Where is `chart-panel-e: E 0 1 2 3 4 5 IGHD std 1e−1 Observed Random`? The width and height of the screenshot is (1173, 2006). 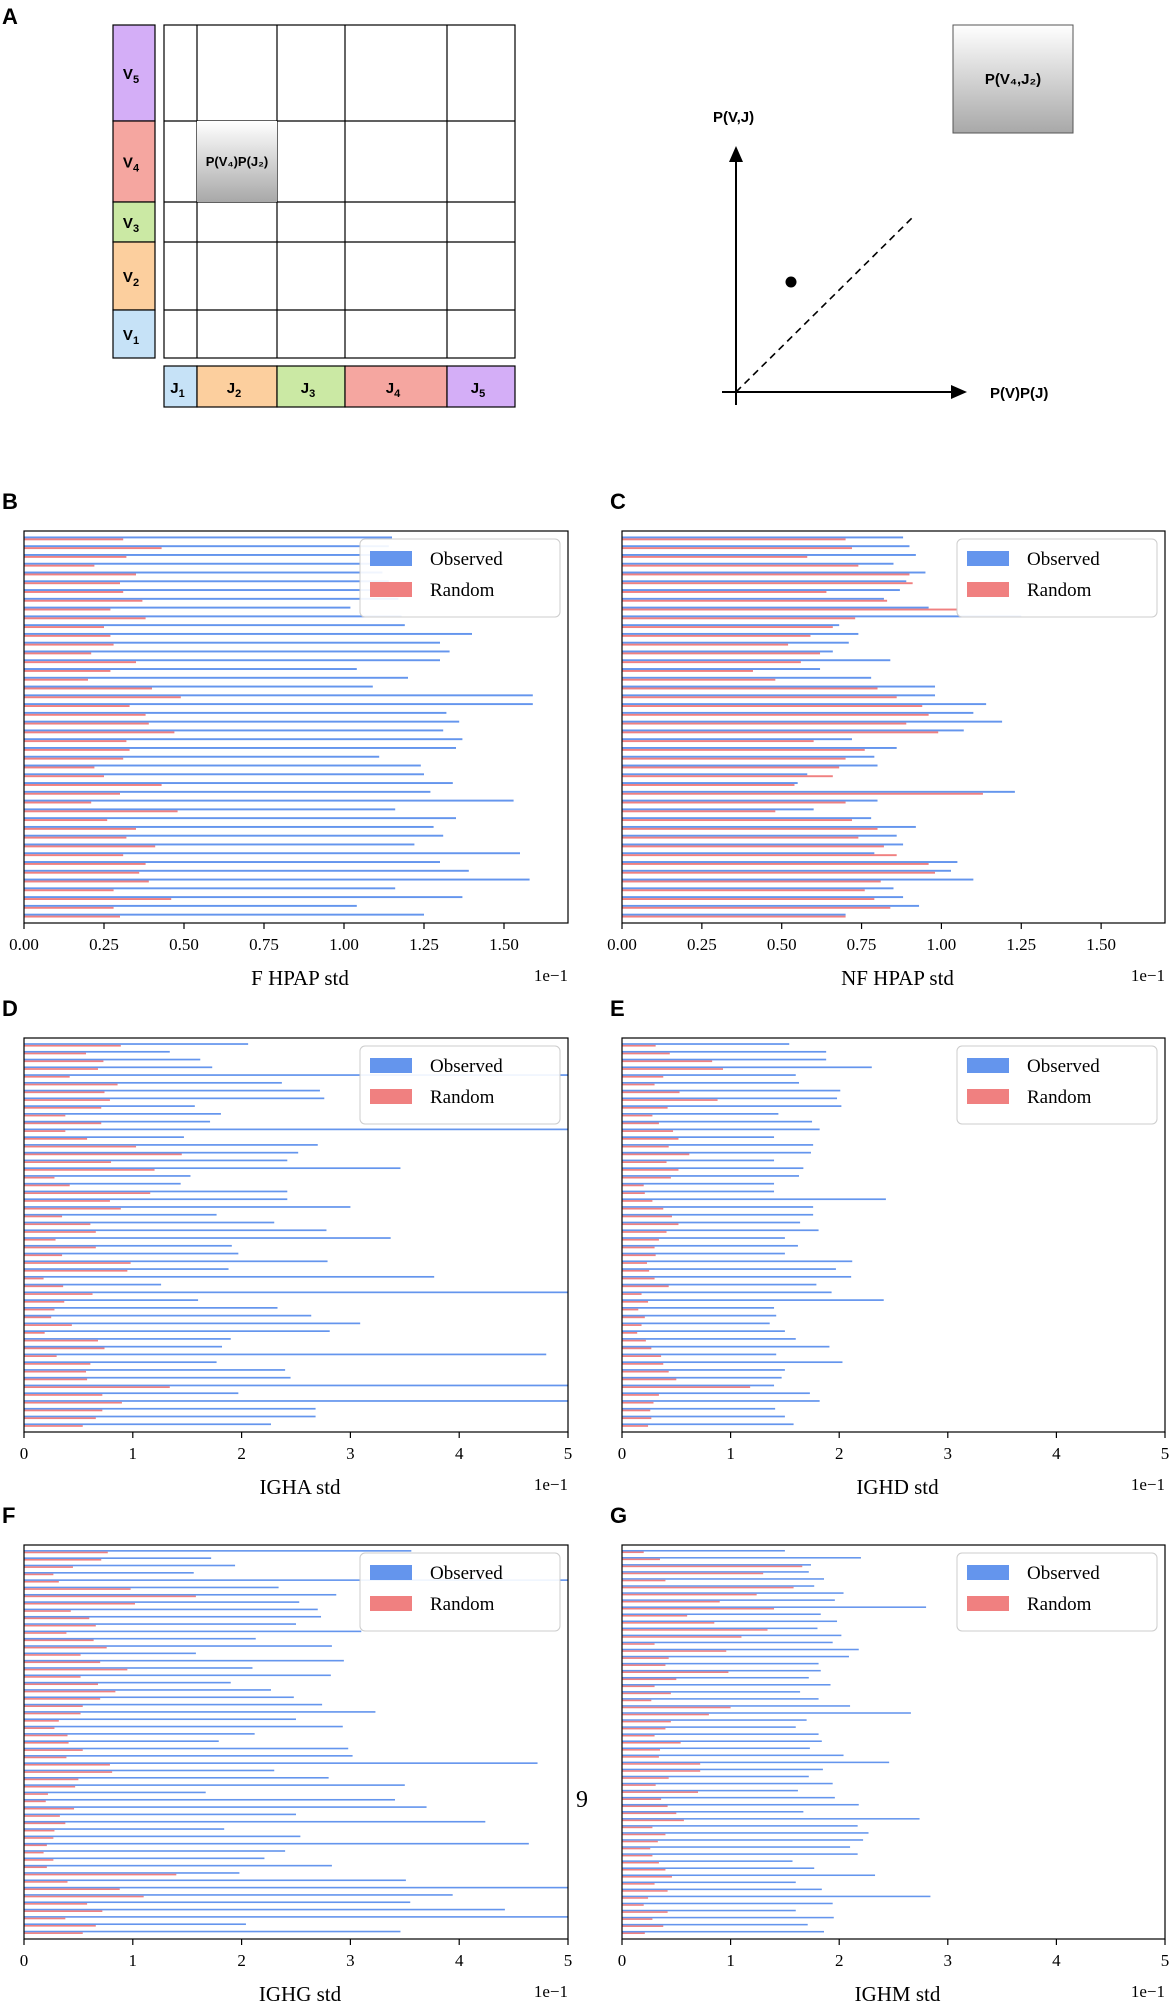 chart-panel-e: E 0 1 2 3 4 5 IGHD std 1e−1 Observed Random is located at coordinates (889, 1247).